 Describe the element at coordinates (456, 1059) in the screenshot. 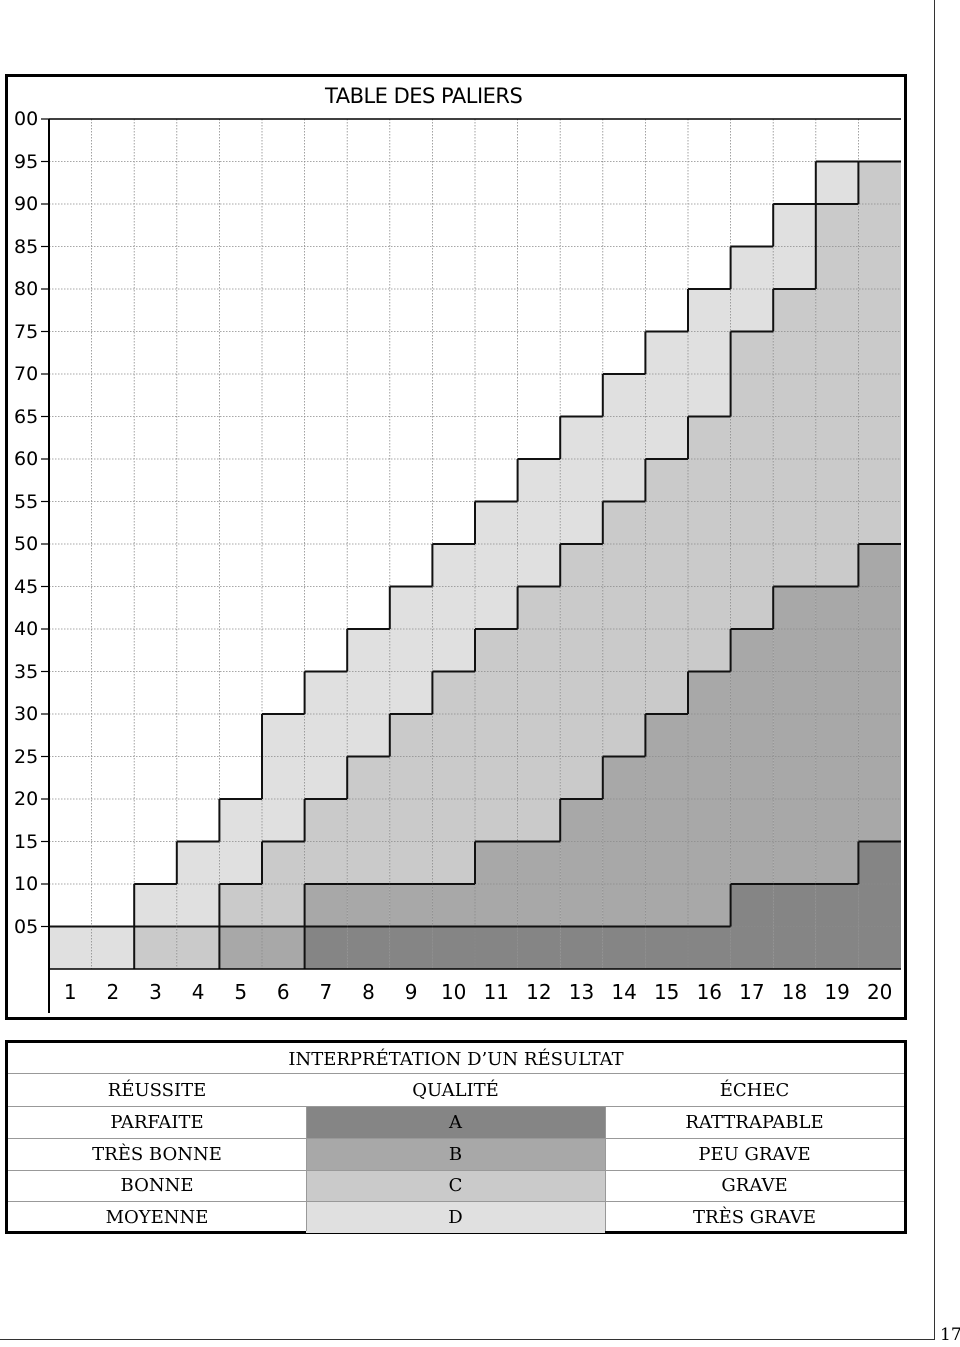

I see `legend-title: INTERPRÉTATION D’UN RÉSULTAT` at that location.